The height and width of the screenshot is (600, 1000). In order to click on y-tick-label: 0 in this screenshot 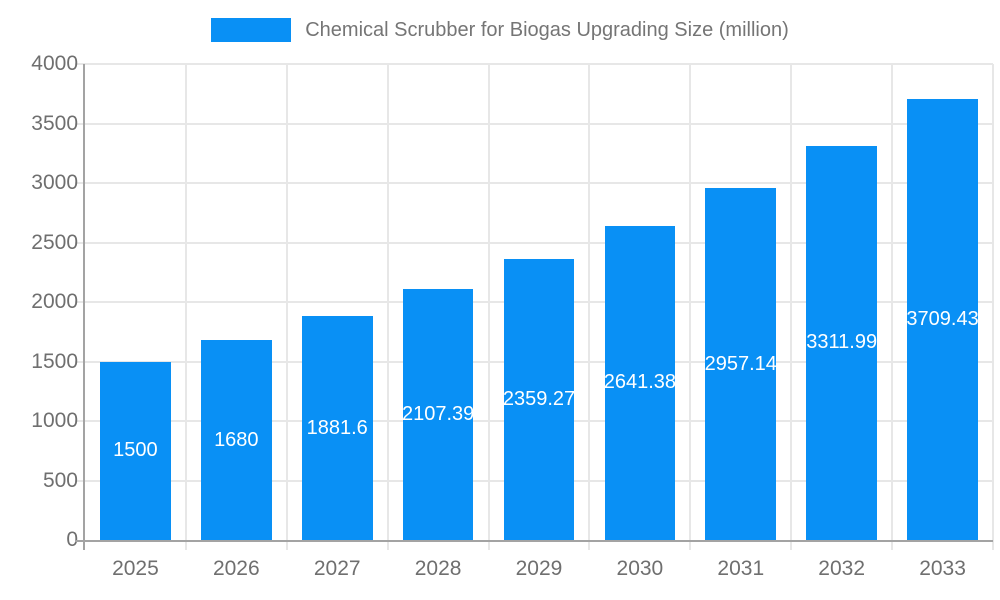, I will do `click(72, 539)`.